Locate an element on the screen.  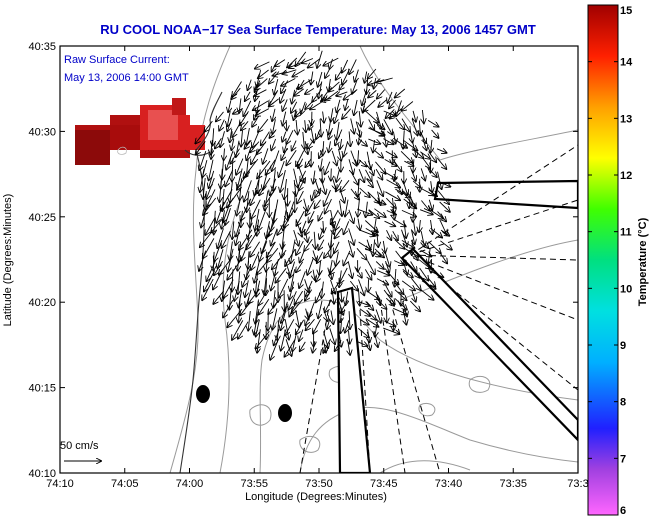
y-tick-label: 40:15 is located at coordinates (42, 389).